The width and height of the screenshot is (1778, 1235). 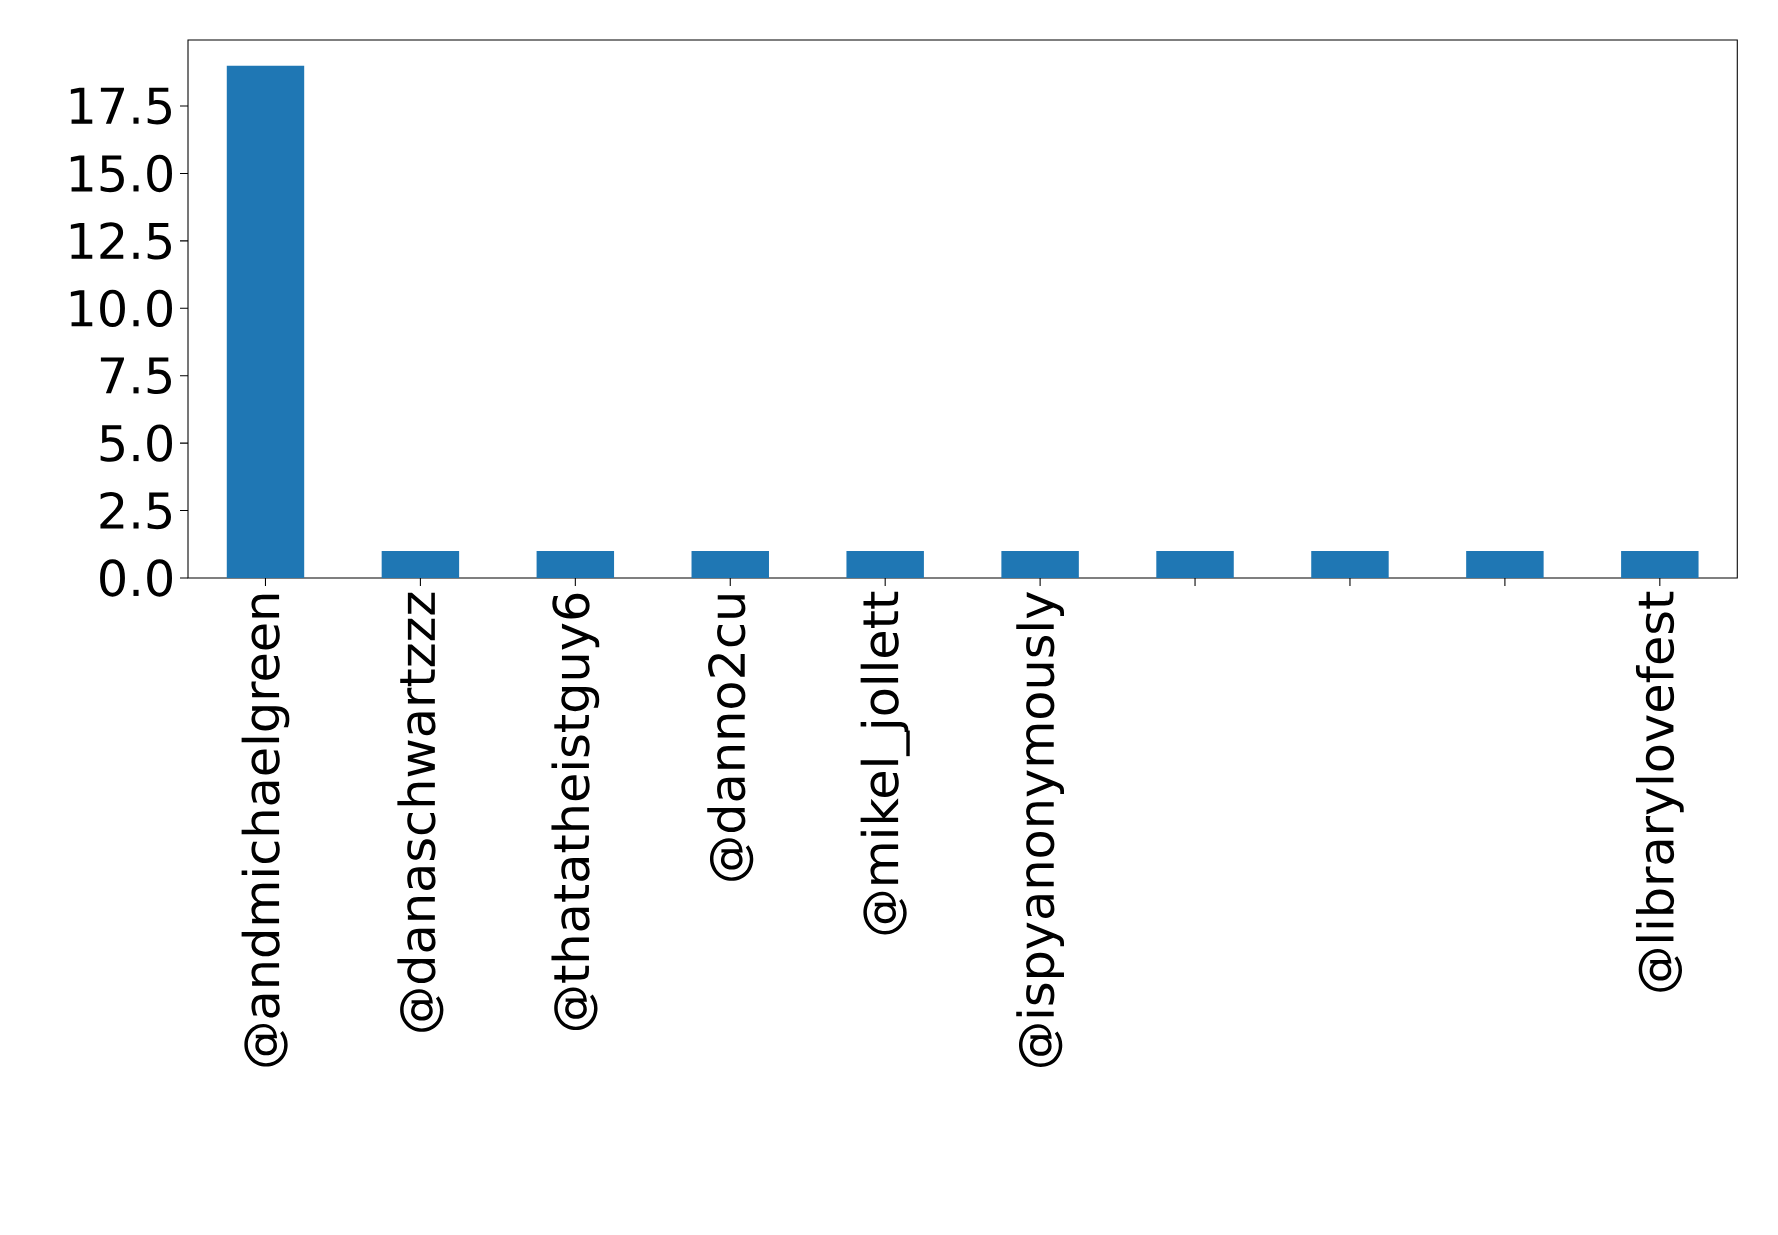 What do you see at coordinates (265, 830) in the screenshot?
I see `x-tick-label: @andmichaelgreen` at bounding box center [265, 830].